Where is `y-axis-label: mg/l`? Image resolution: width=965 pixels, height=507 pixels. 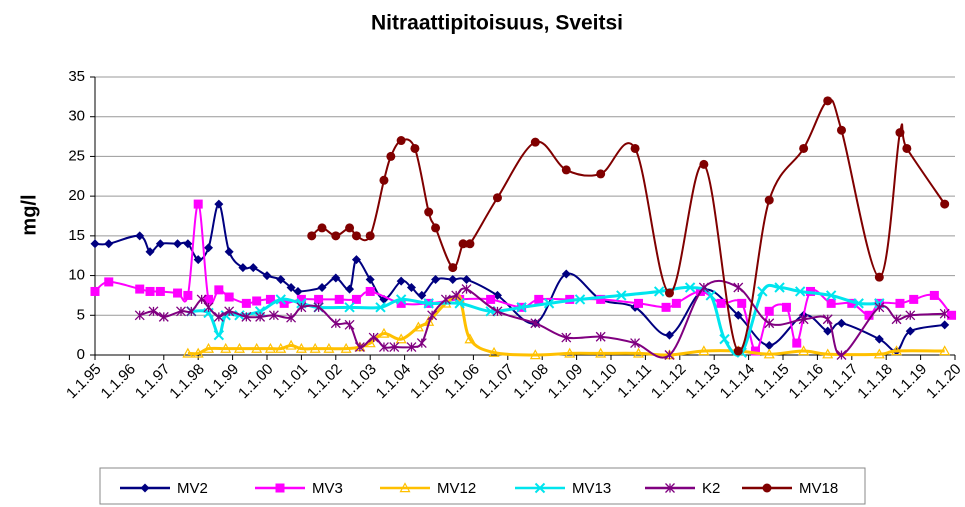
y-axis-label: mg/l is located at coordinates (29, 214).